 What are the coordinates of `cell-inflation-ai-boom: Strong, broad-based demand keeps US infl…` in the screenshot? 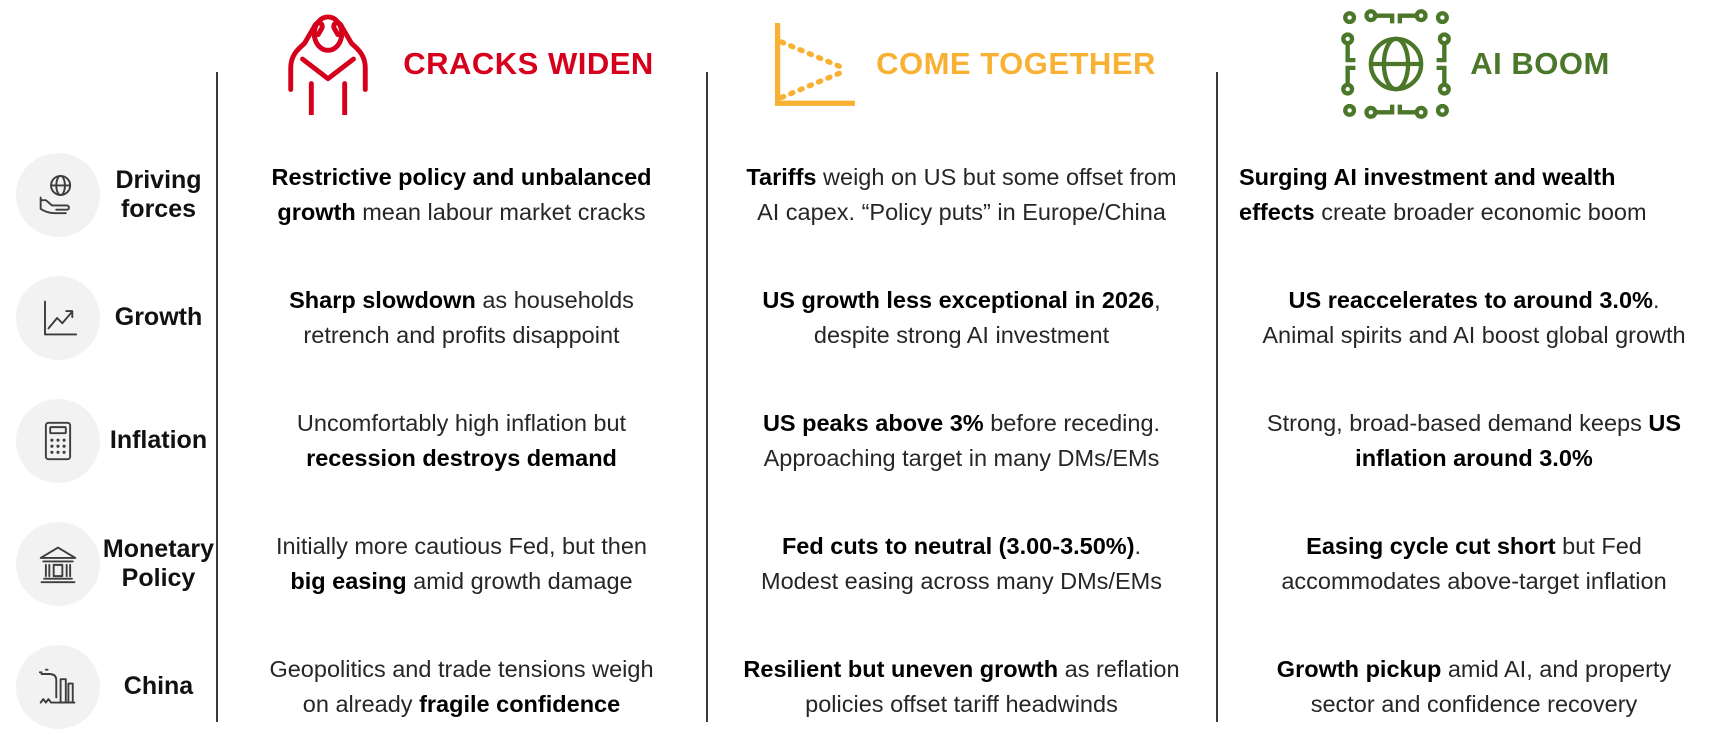 It's located at (1474, 440).